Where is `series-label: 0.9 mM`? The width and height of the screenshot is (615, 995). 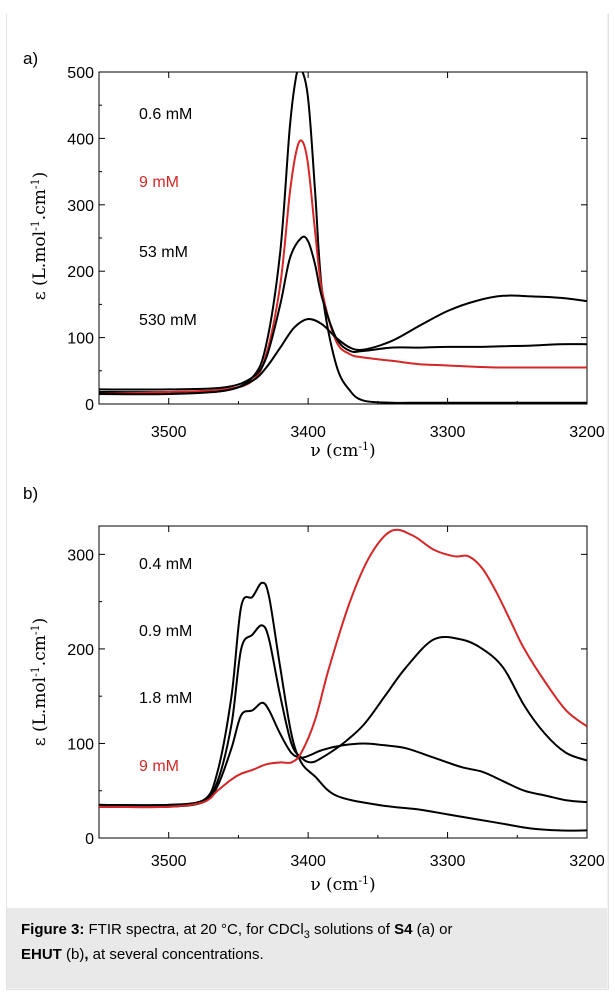 series-label: 0.9 mM is located at coordinates (165, 631).